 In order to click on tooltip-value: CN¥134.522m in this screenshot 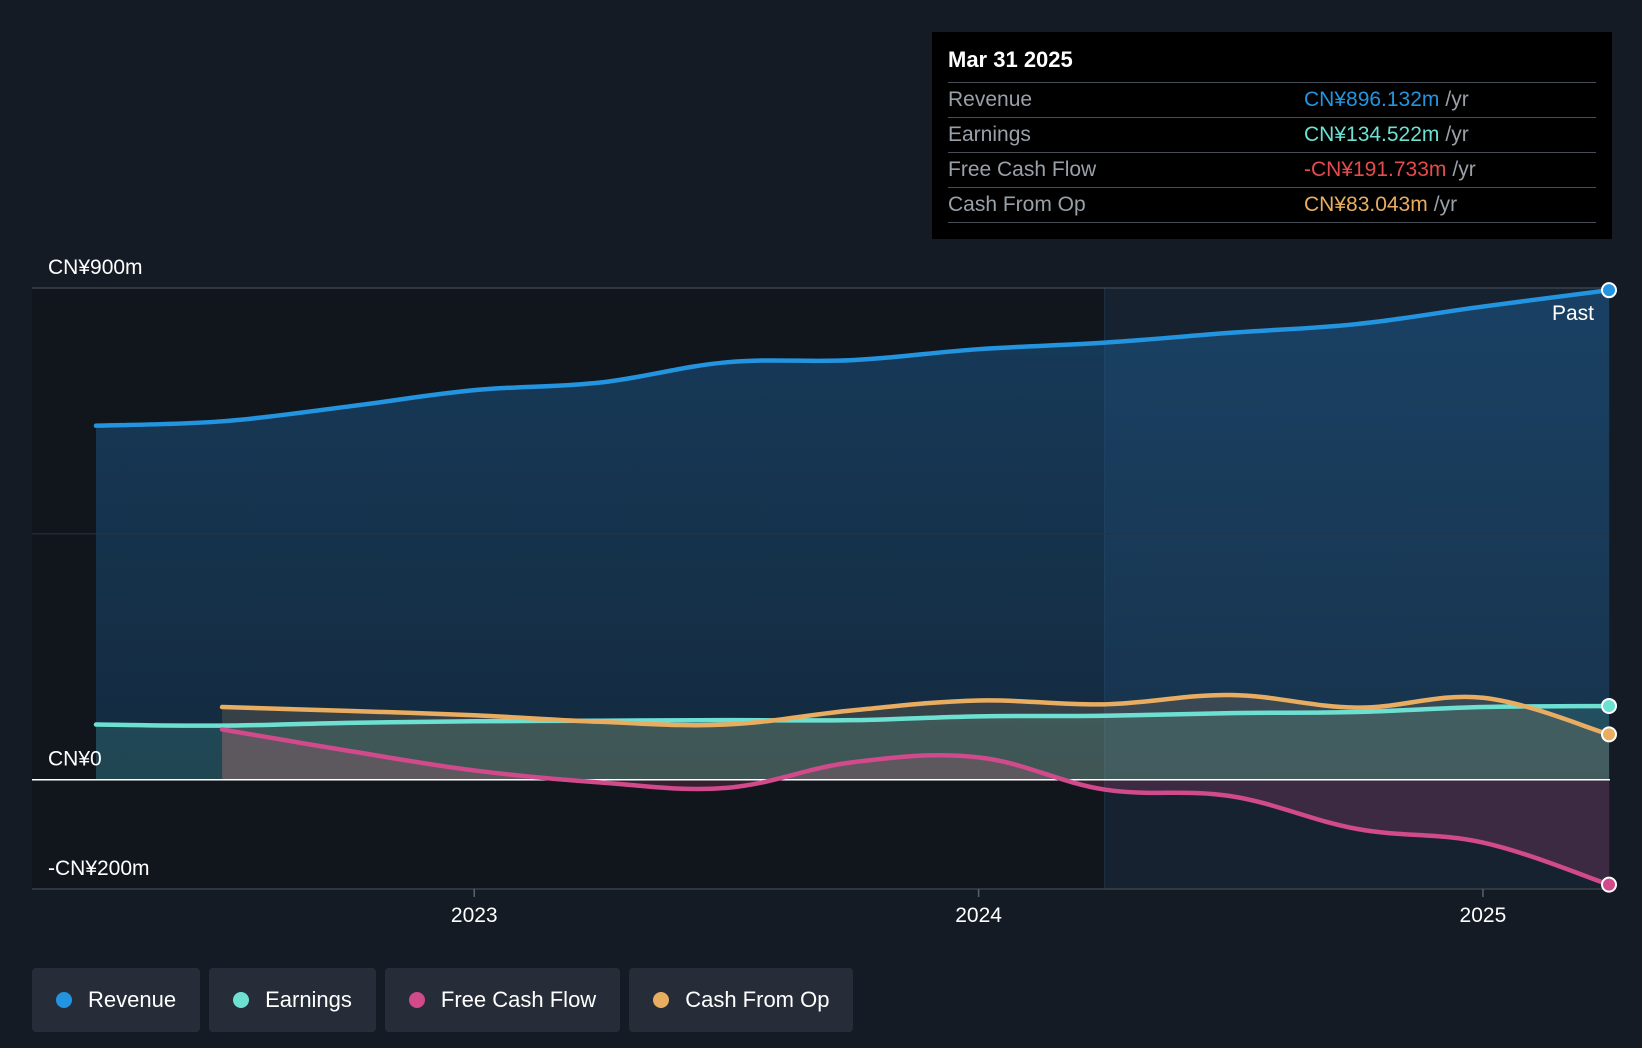, I will do `click(1372, 134)`.